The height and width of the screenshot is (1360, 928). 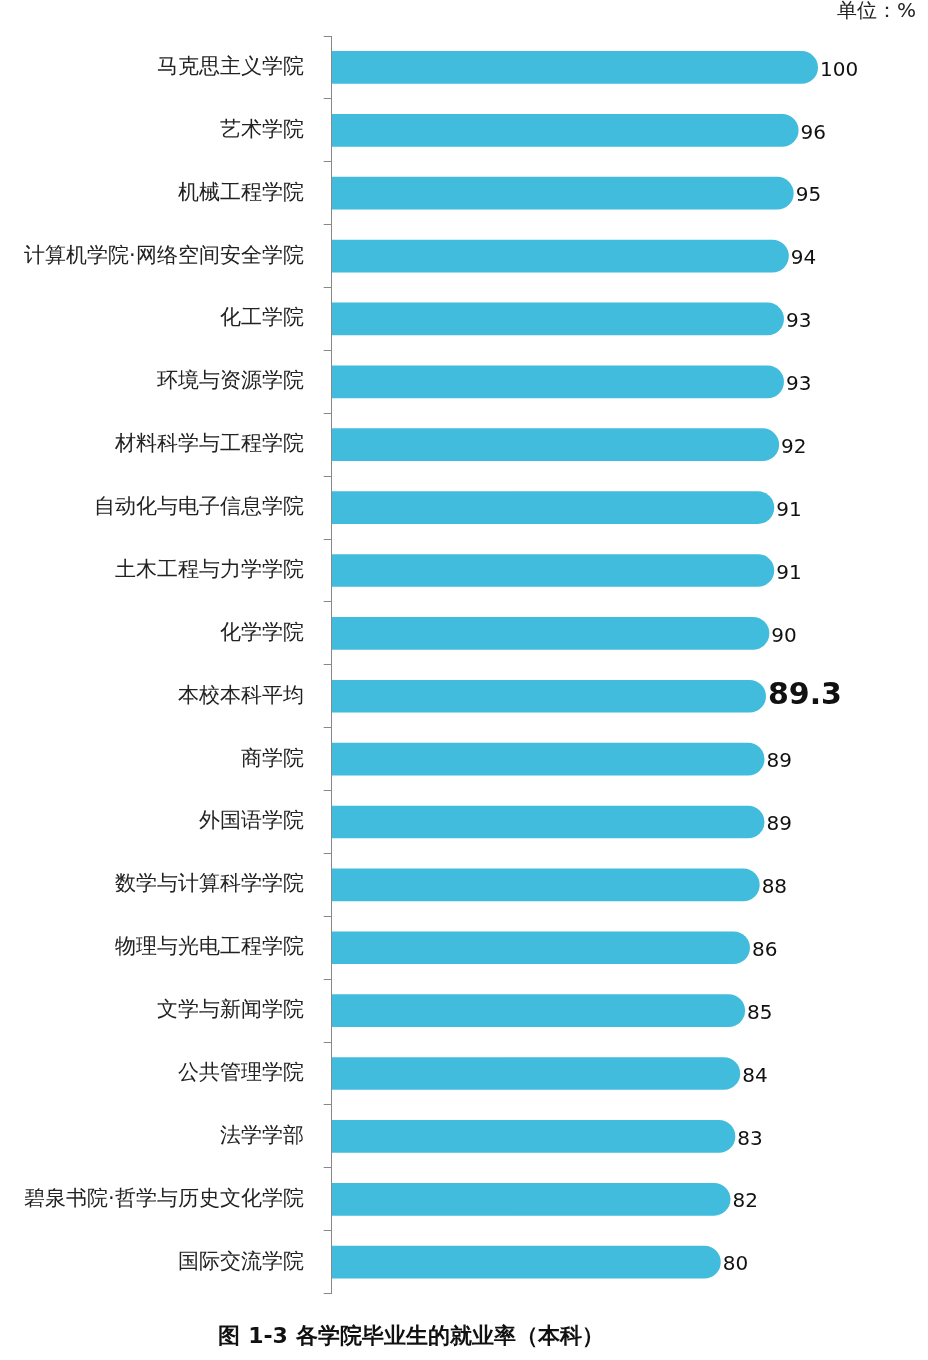 I want to click on data-label: 85, so click(x=760, y=1011).